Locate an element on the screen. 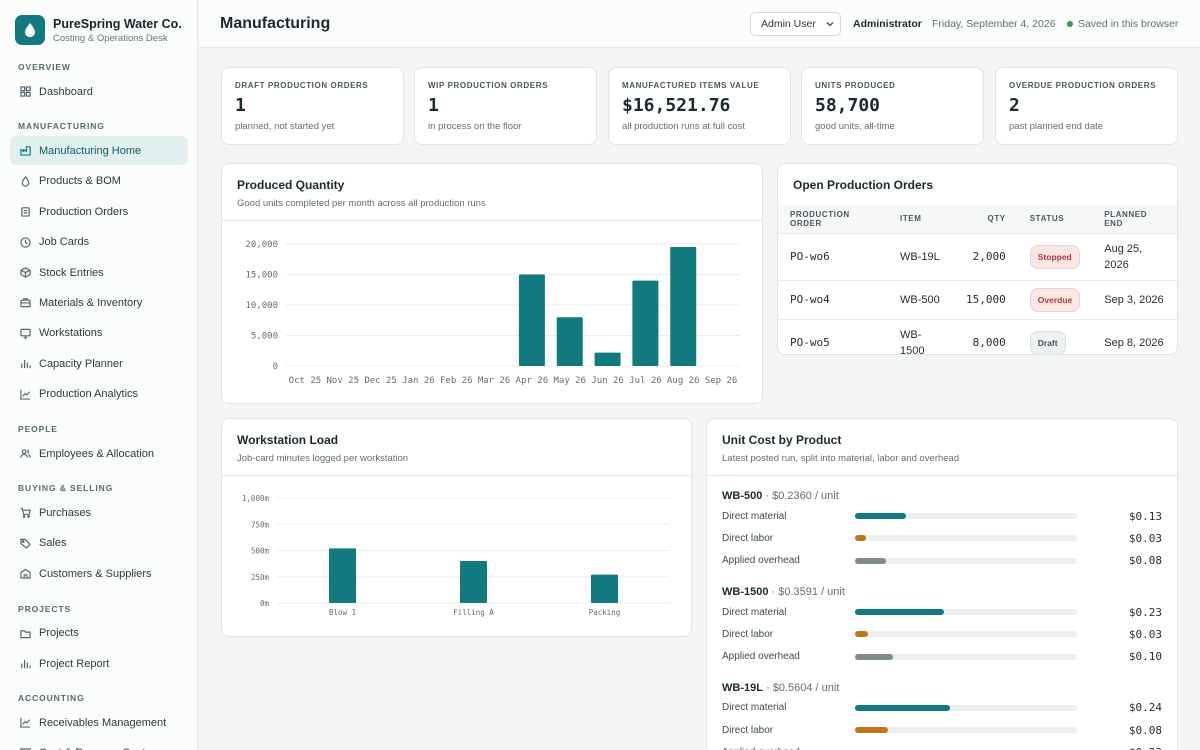 Image resolution: width=1200 pixels, height=750 pixels. cost-row: Direct labor $0.08 is located at coordinates (942, 730).